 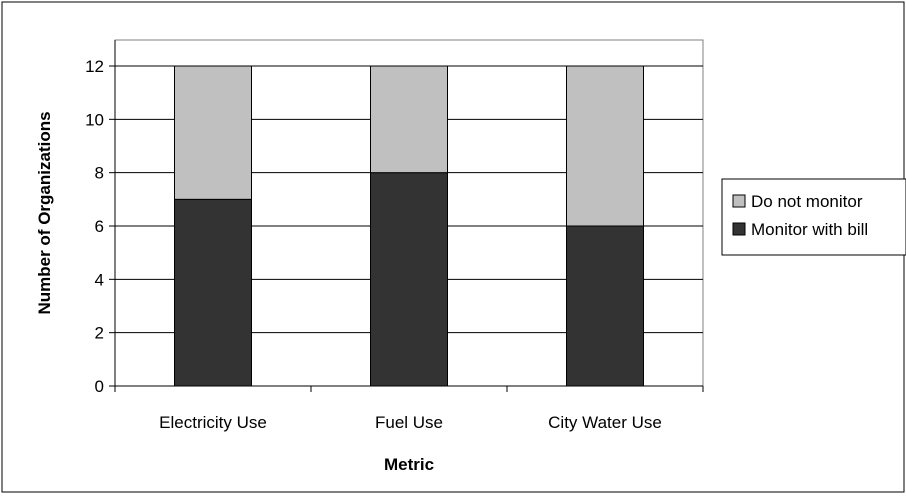 I want to click on x-axis-label: Metric, so click(x=409, y=464).